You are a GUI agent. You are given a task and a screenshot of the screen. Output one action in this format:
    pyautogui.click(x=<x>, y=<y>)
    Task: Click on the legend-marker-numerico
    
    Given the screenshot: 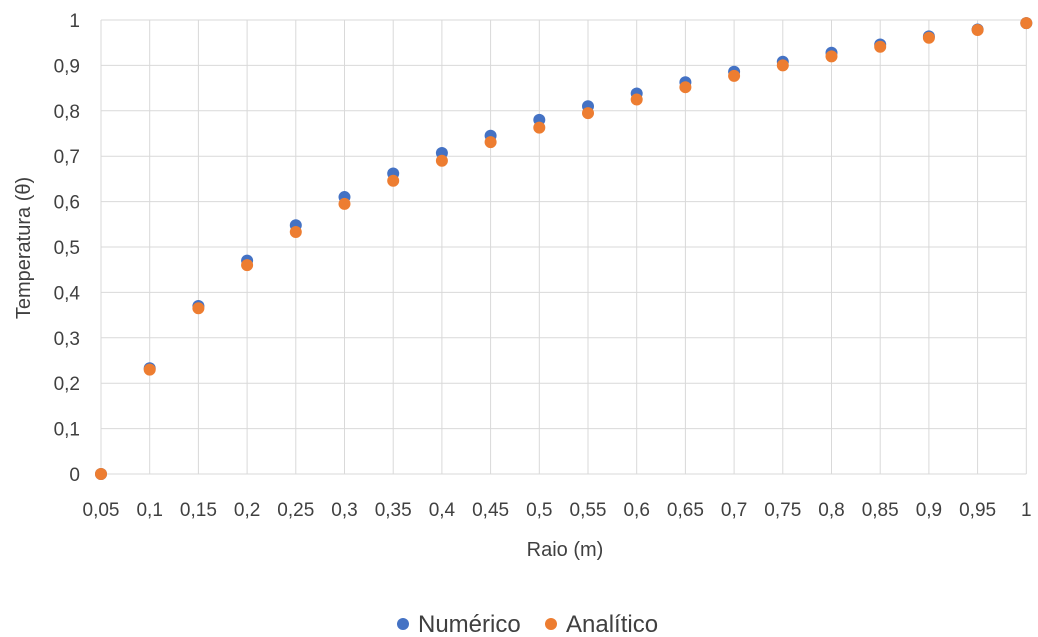 What is the action you would take?
    pyautogui.click(x=403, y=624)
    